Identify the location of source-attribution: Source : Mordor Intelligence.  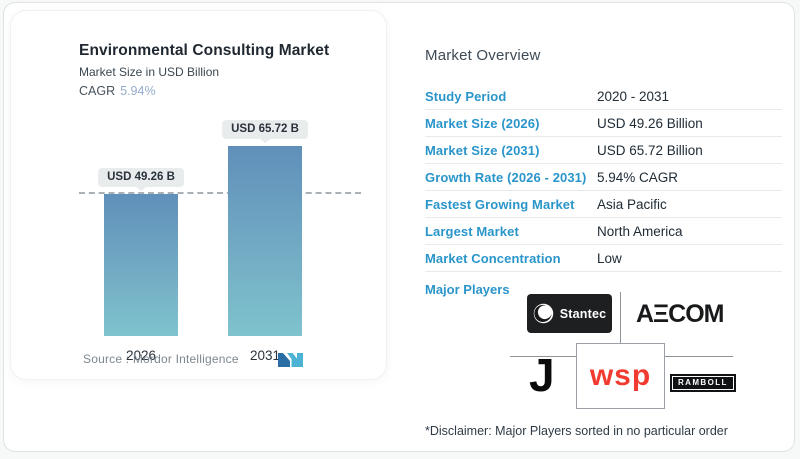
(161, 359).